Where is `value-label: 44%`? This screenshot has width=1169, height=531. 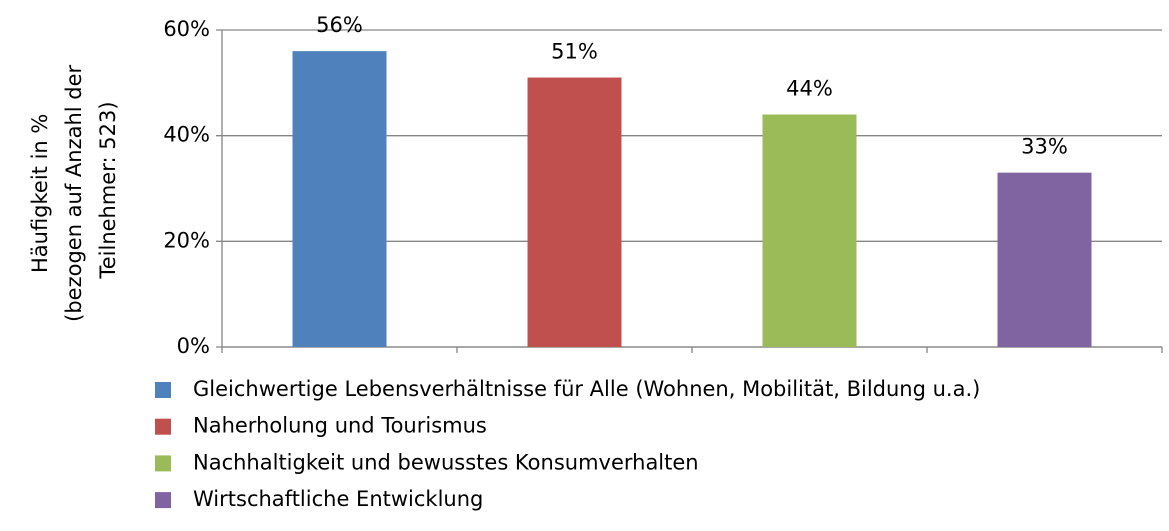
value-label: 44% is located at coordinates (809, 89).